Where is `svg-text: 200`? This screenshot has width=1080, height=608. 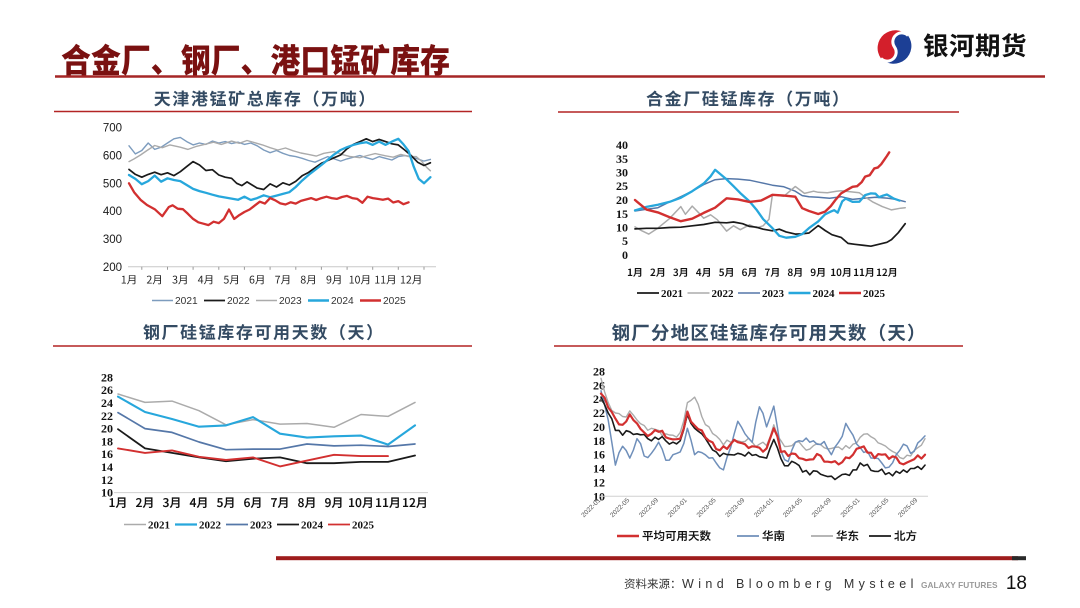
svg-text: 200 is located at coordinates (112, 268).